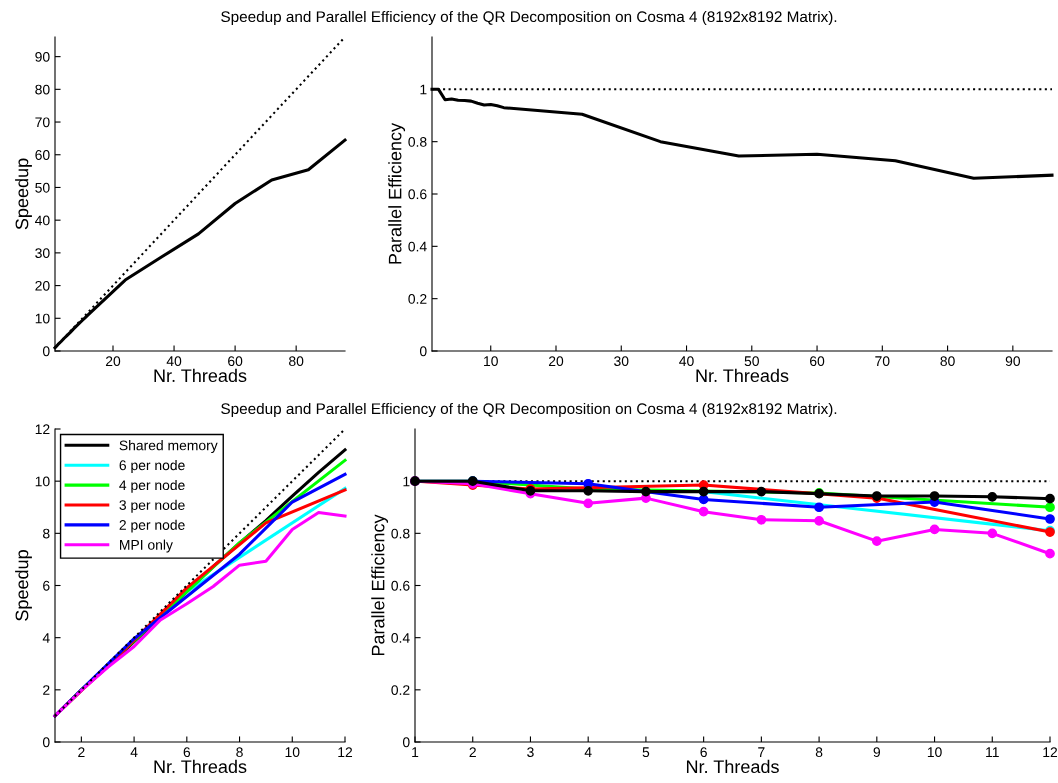 This screenshot has height=783, width=1058. Describe the element at coordinates (152, 506) in the screenshot. I see `legend-label: 3 per node` at that location.